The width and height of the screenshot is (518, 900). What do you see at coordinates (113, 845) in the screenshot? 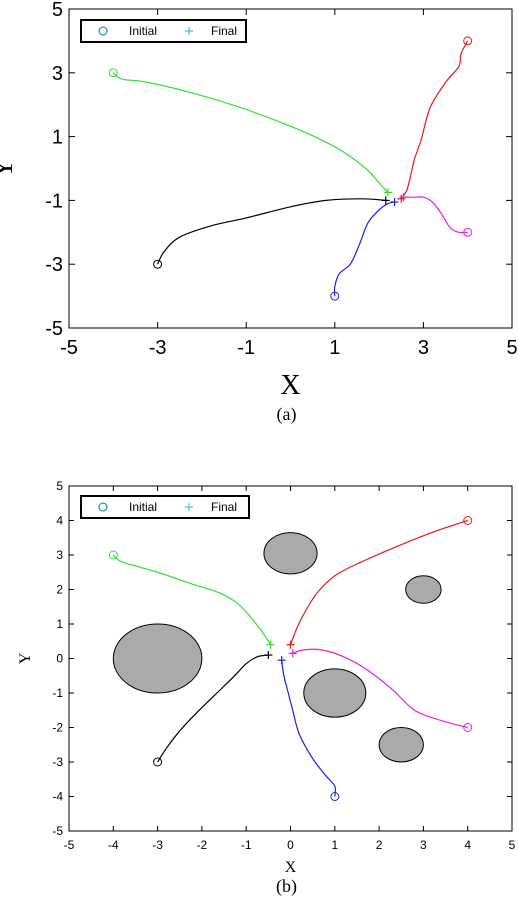
I see `x-tick-label: -4` at bounding box center [113, 845].